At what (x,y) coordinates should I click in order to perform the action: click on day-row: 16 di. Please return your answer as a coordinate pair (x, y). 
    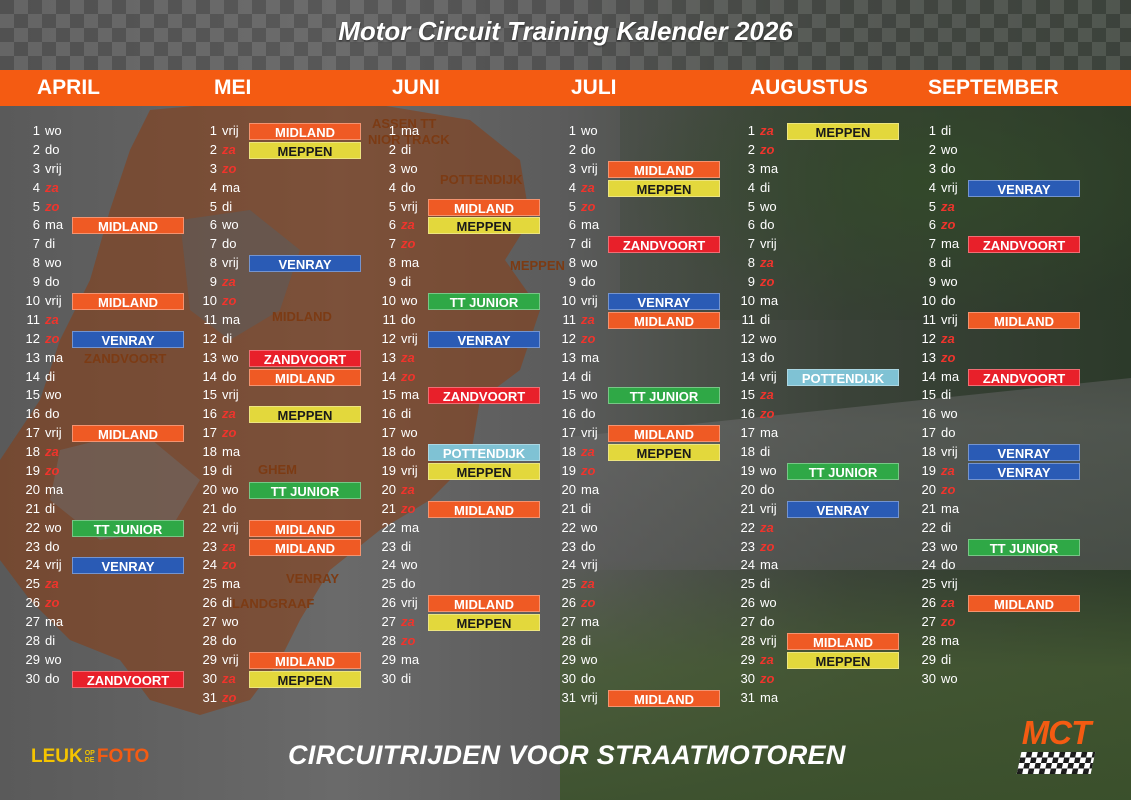
    Looking at the image, I should click on (466, 414).